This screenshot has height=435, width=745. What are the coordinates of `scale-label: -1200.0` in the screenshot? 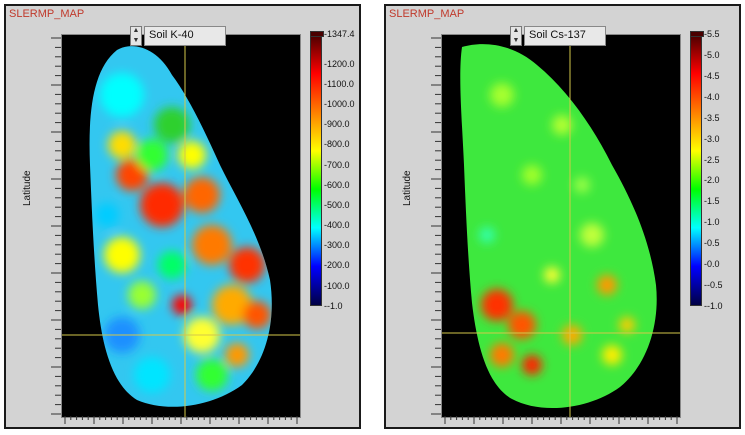 It's located at (339, 63).